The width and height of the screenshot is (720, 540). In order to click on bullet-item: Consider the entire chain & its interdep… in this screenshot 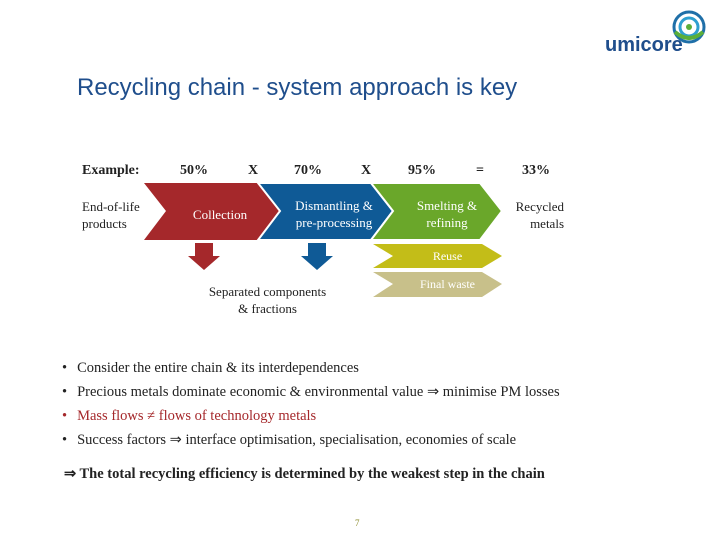, I will do `click(311, 368)`.